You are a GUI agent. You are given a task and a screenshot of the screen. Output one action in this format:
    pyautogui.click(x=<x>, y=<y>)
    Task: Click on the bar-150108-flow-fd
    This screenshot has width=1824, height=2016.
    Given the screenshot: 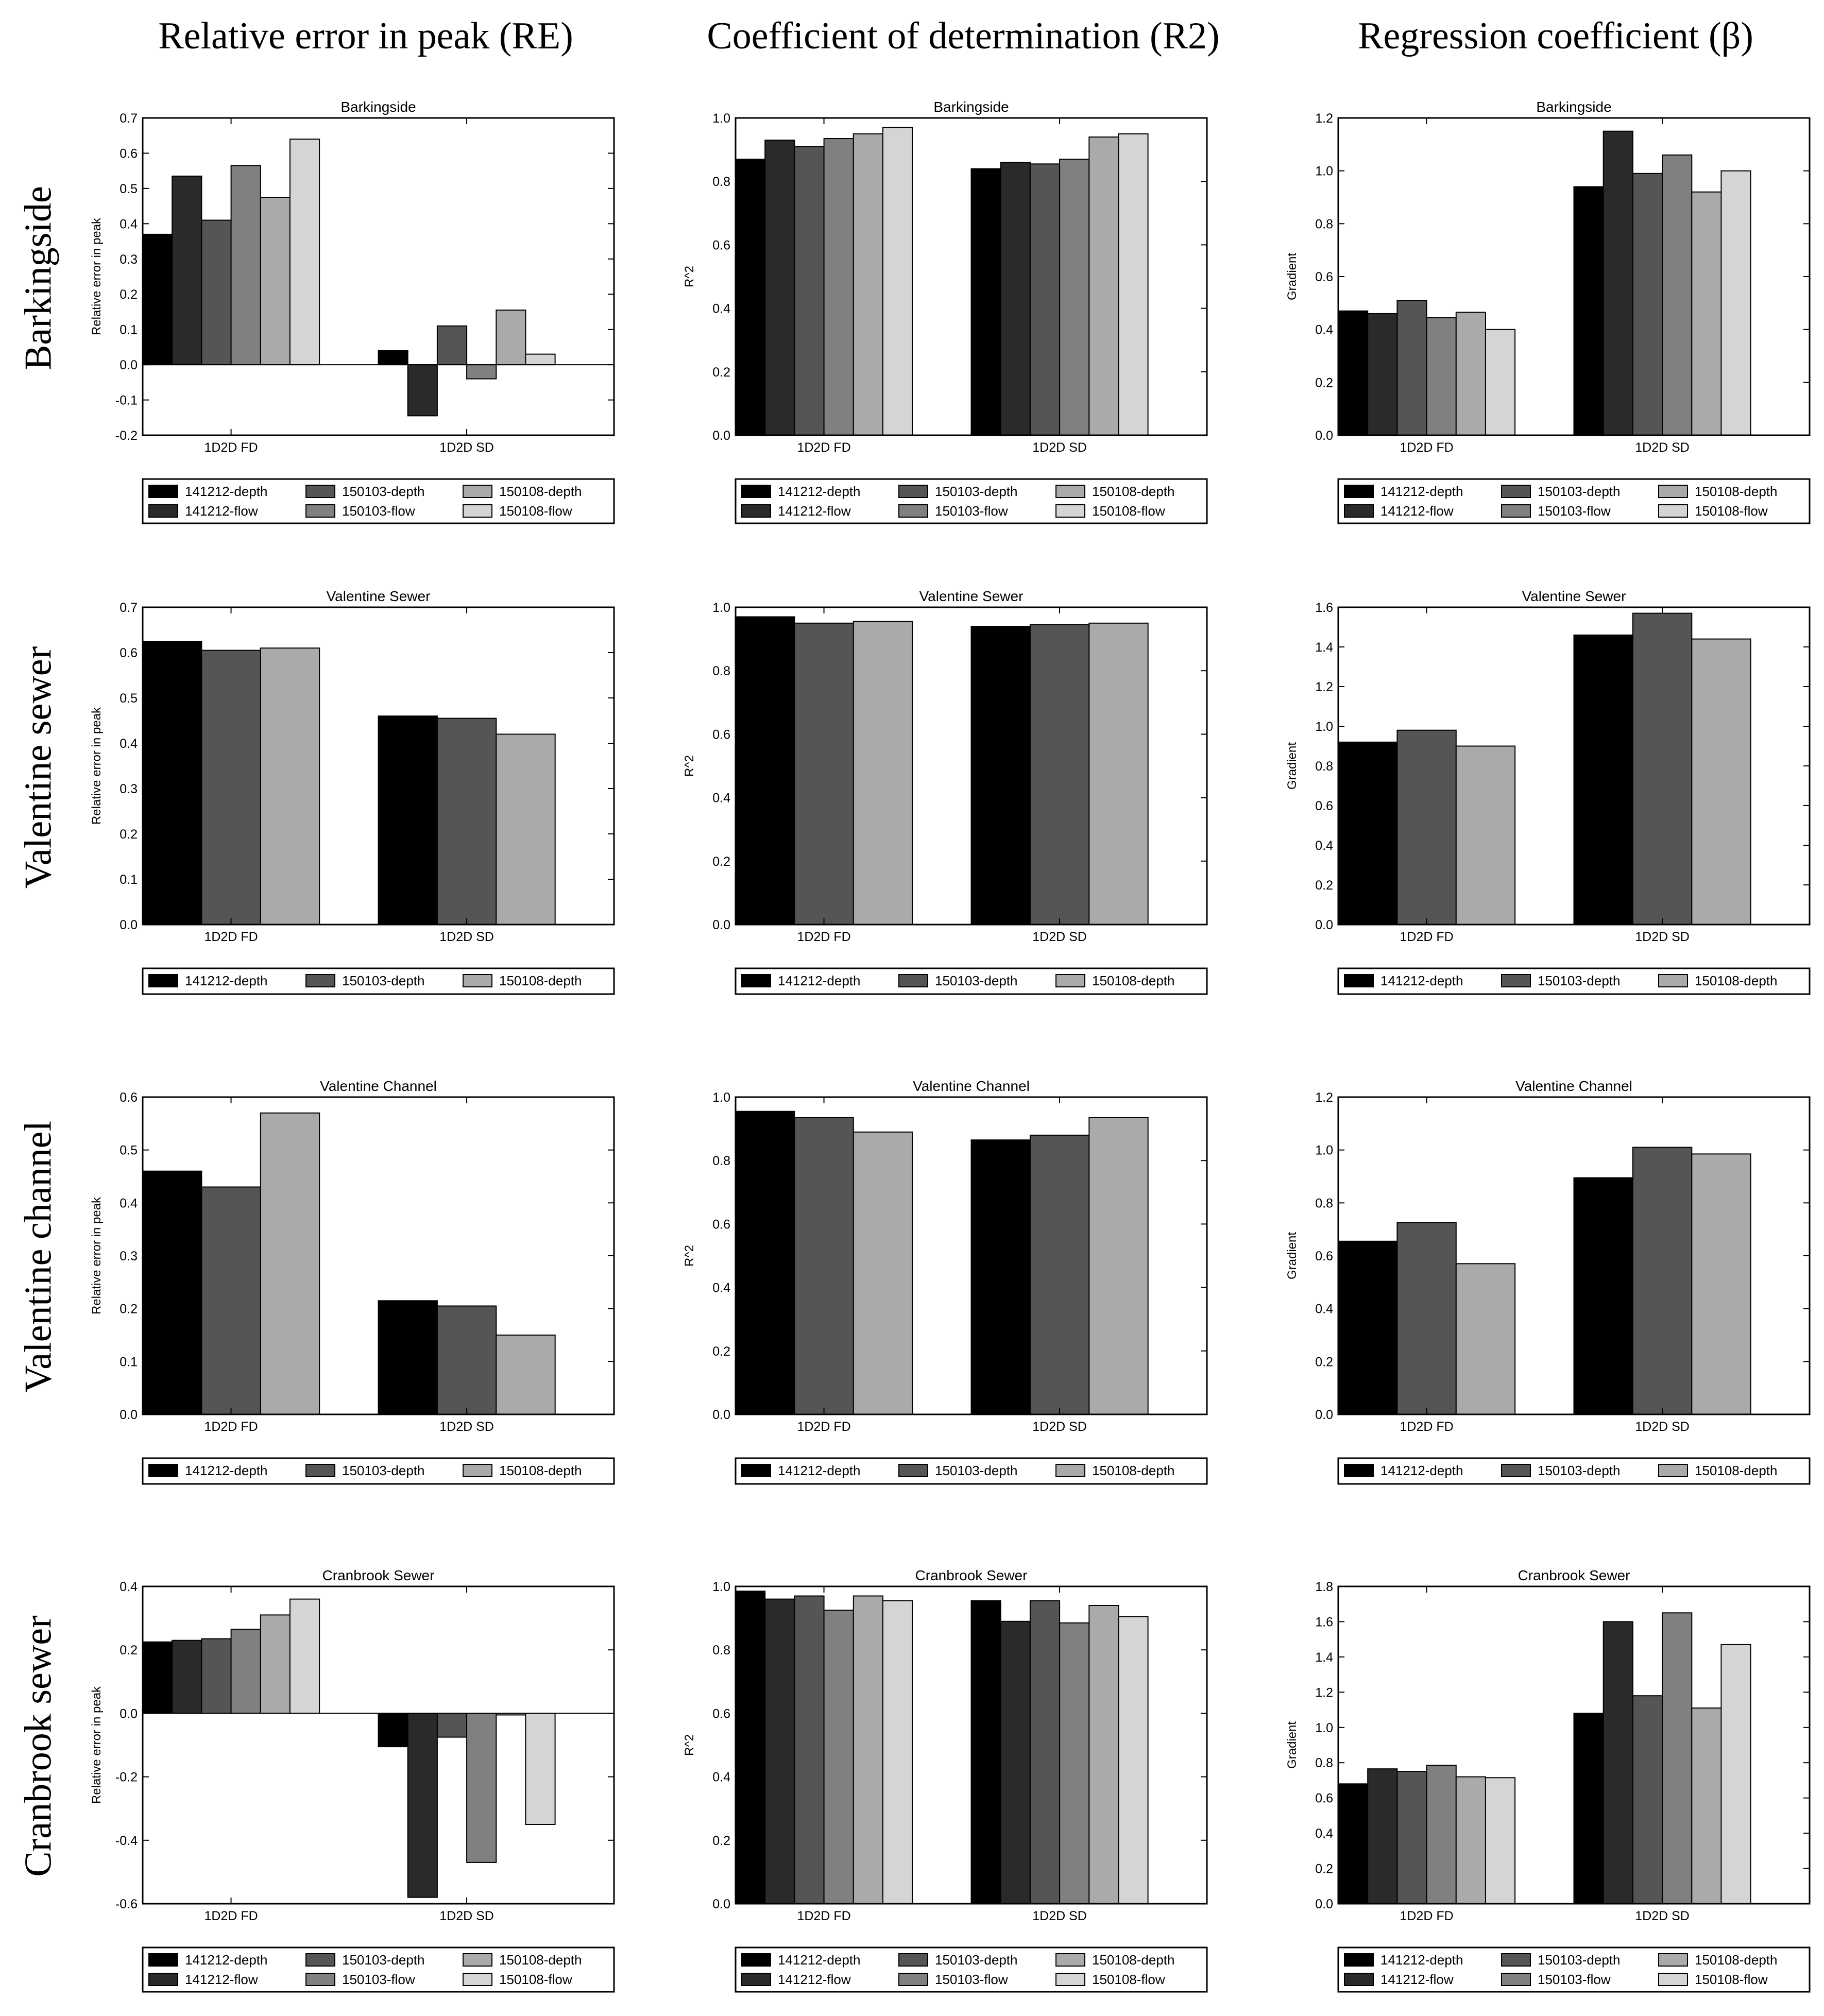 What is the action you would take?
    pyautogui.click(x=898, y=1752)
    